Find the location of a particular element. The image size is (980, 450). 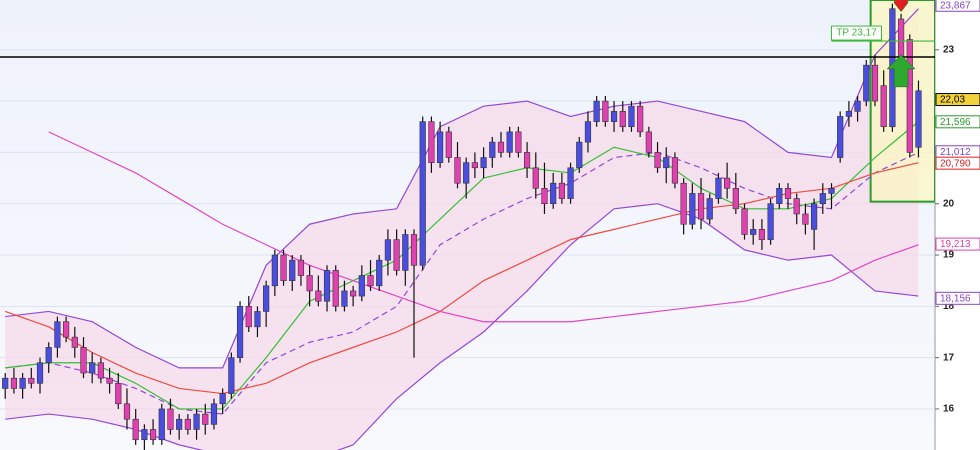

price-label: 18,156 is located at coordinates (955, 298).